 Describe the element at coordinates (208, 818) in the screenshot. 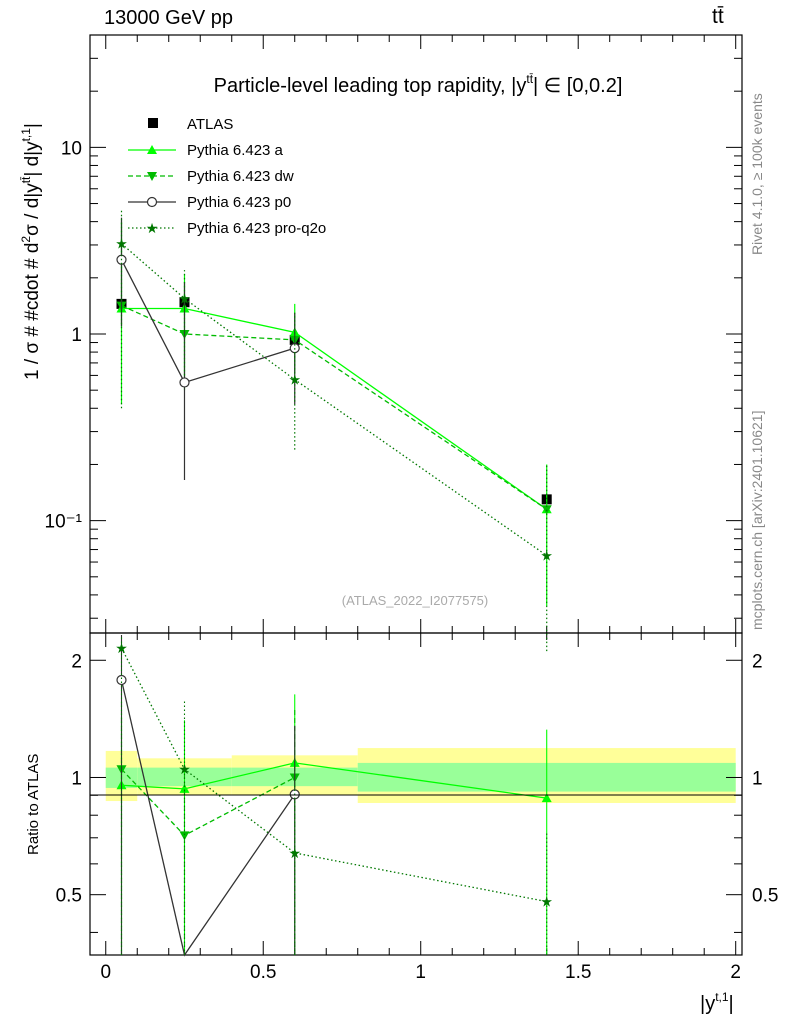

I see `ratio-line-p0` at that location.